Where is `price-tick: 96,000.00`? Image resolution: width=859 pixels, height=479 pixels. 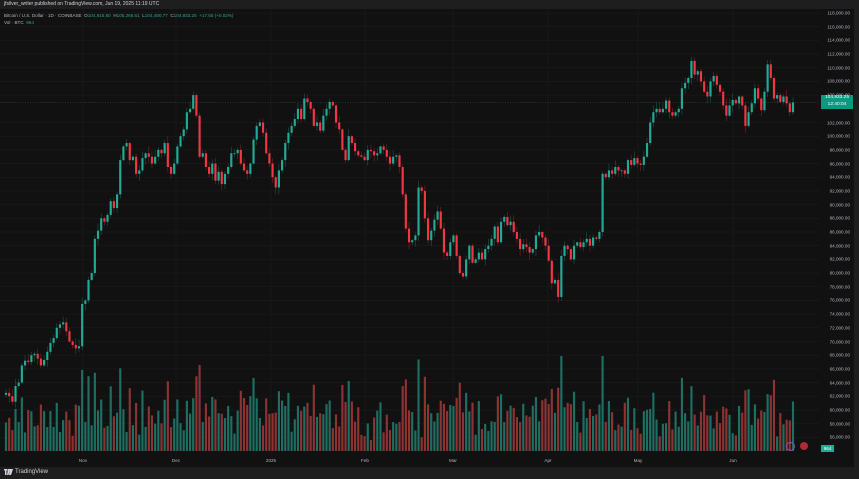 price-tick: 96,000.00 is located at coordinates (839, 164).